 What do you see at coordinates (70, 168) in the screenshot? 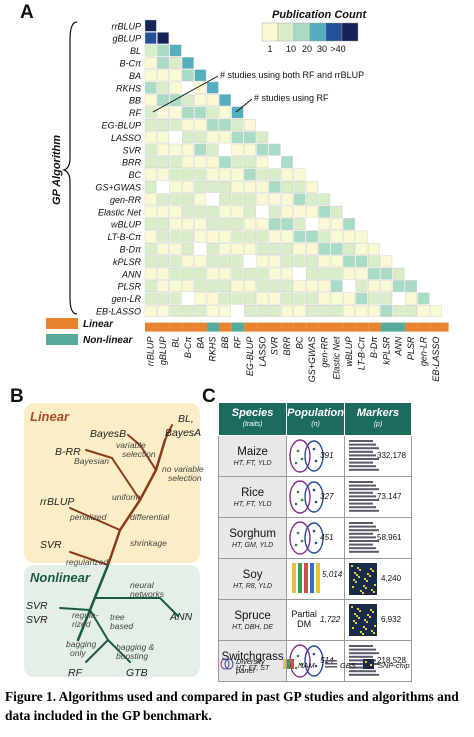
I see `row-brace` at bounding box center [70, 168].